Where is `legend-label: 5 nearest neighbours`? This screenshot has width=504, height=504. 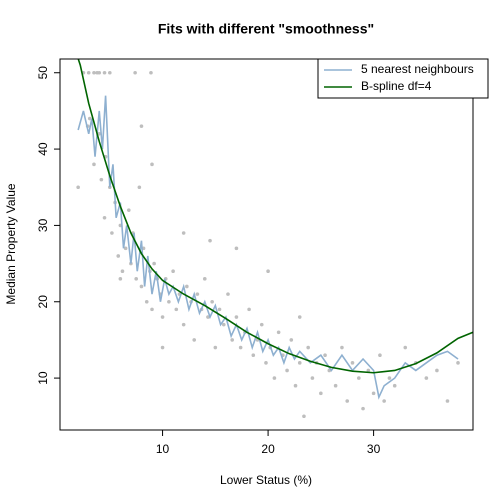
legend-label: 5 nearest neighbours is located at coordinates (417, 69).